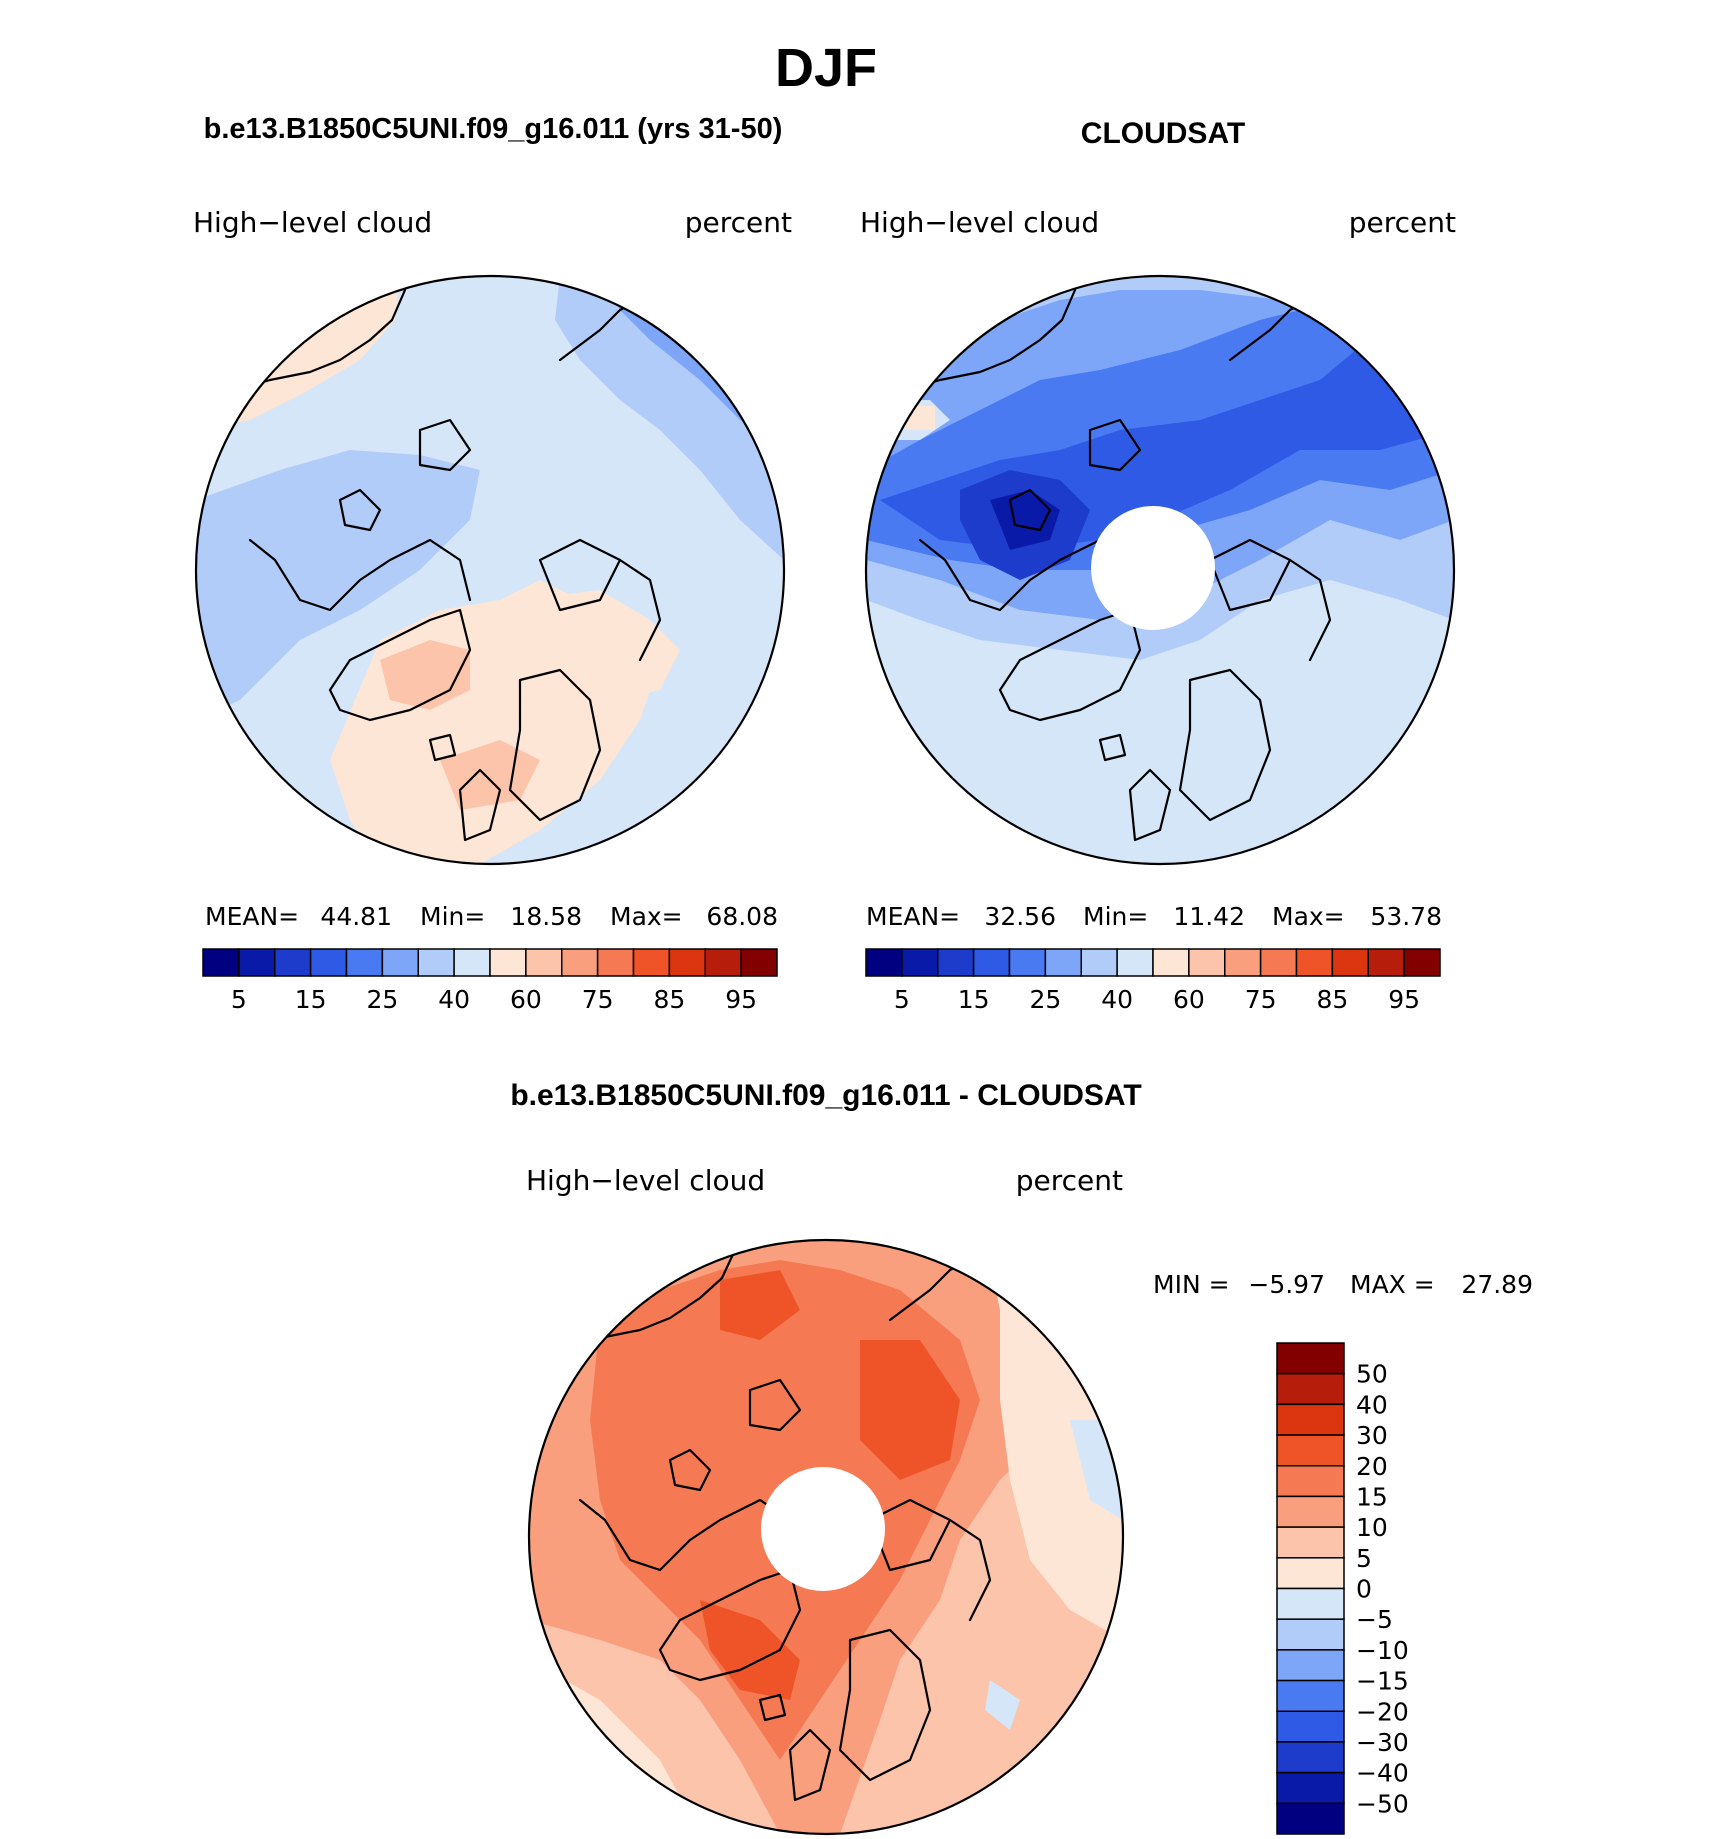 The image size is (1710, 1839). Describe the element at coordinates (1382, 1773) in the screenshot. I see `diff-colorbar-tick-label: −40` at that location.